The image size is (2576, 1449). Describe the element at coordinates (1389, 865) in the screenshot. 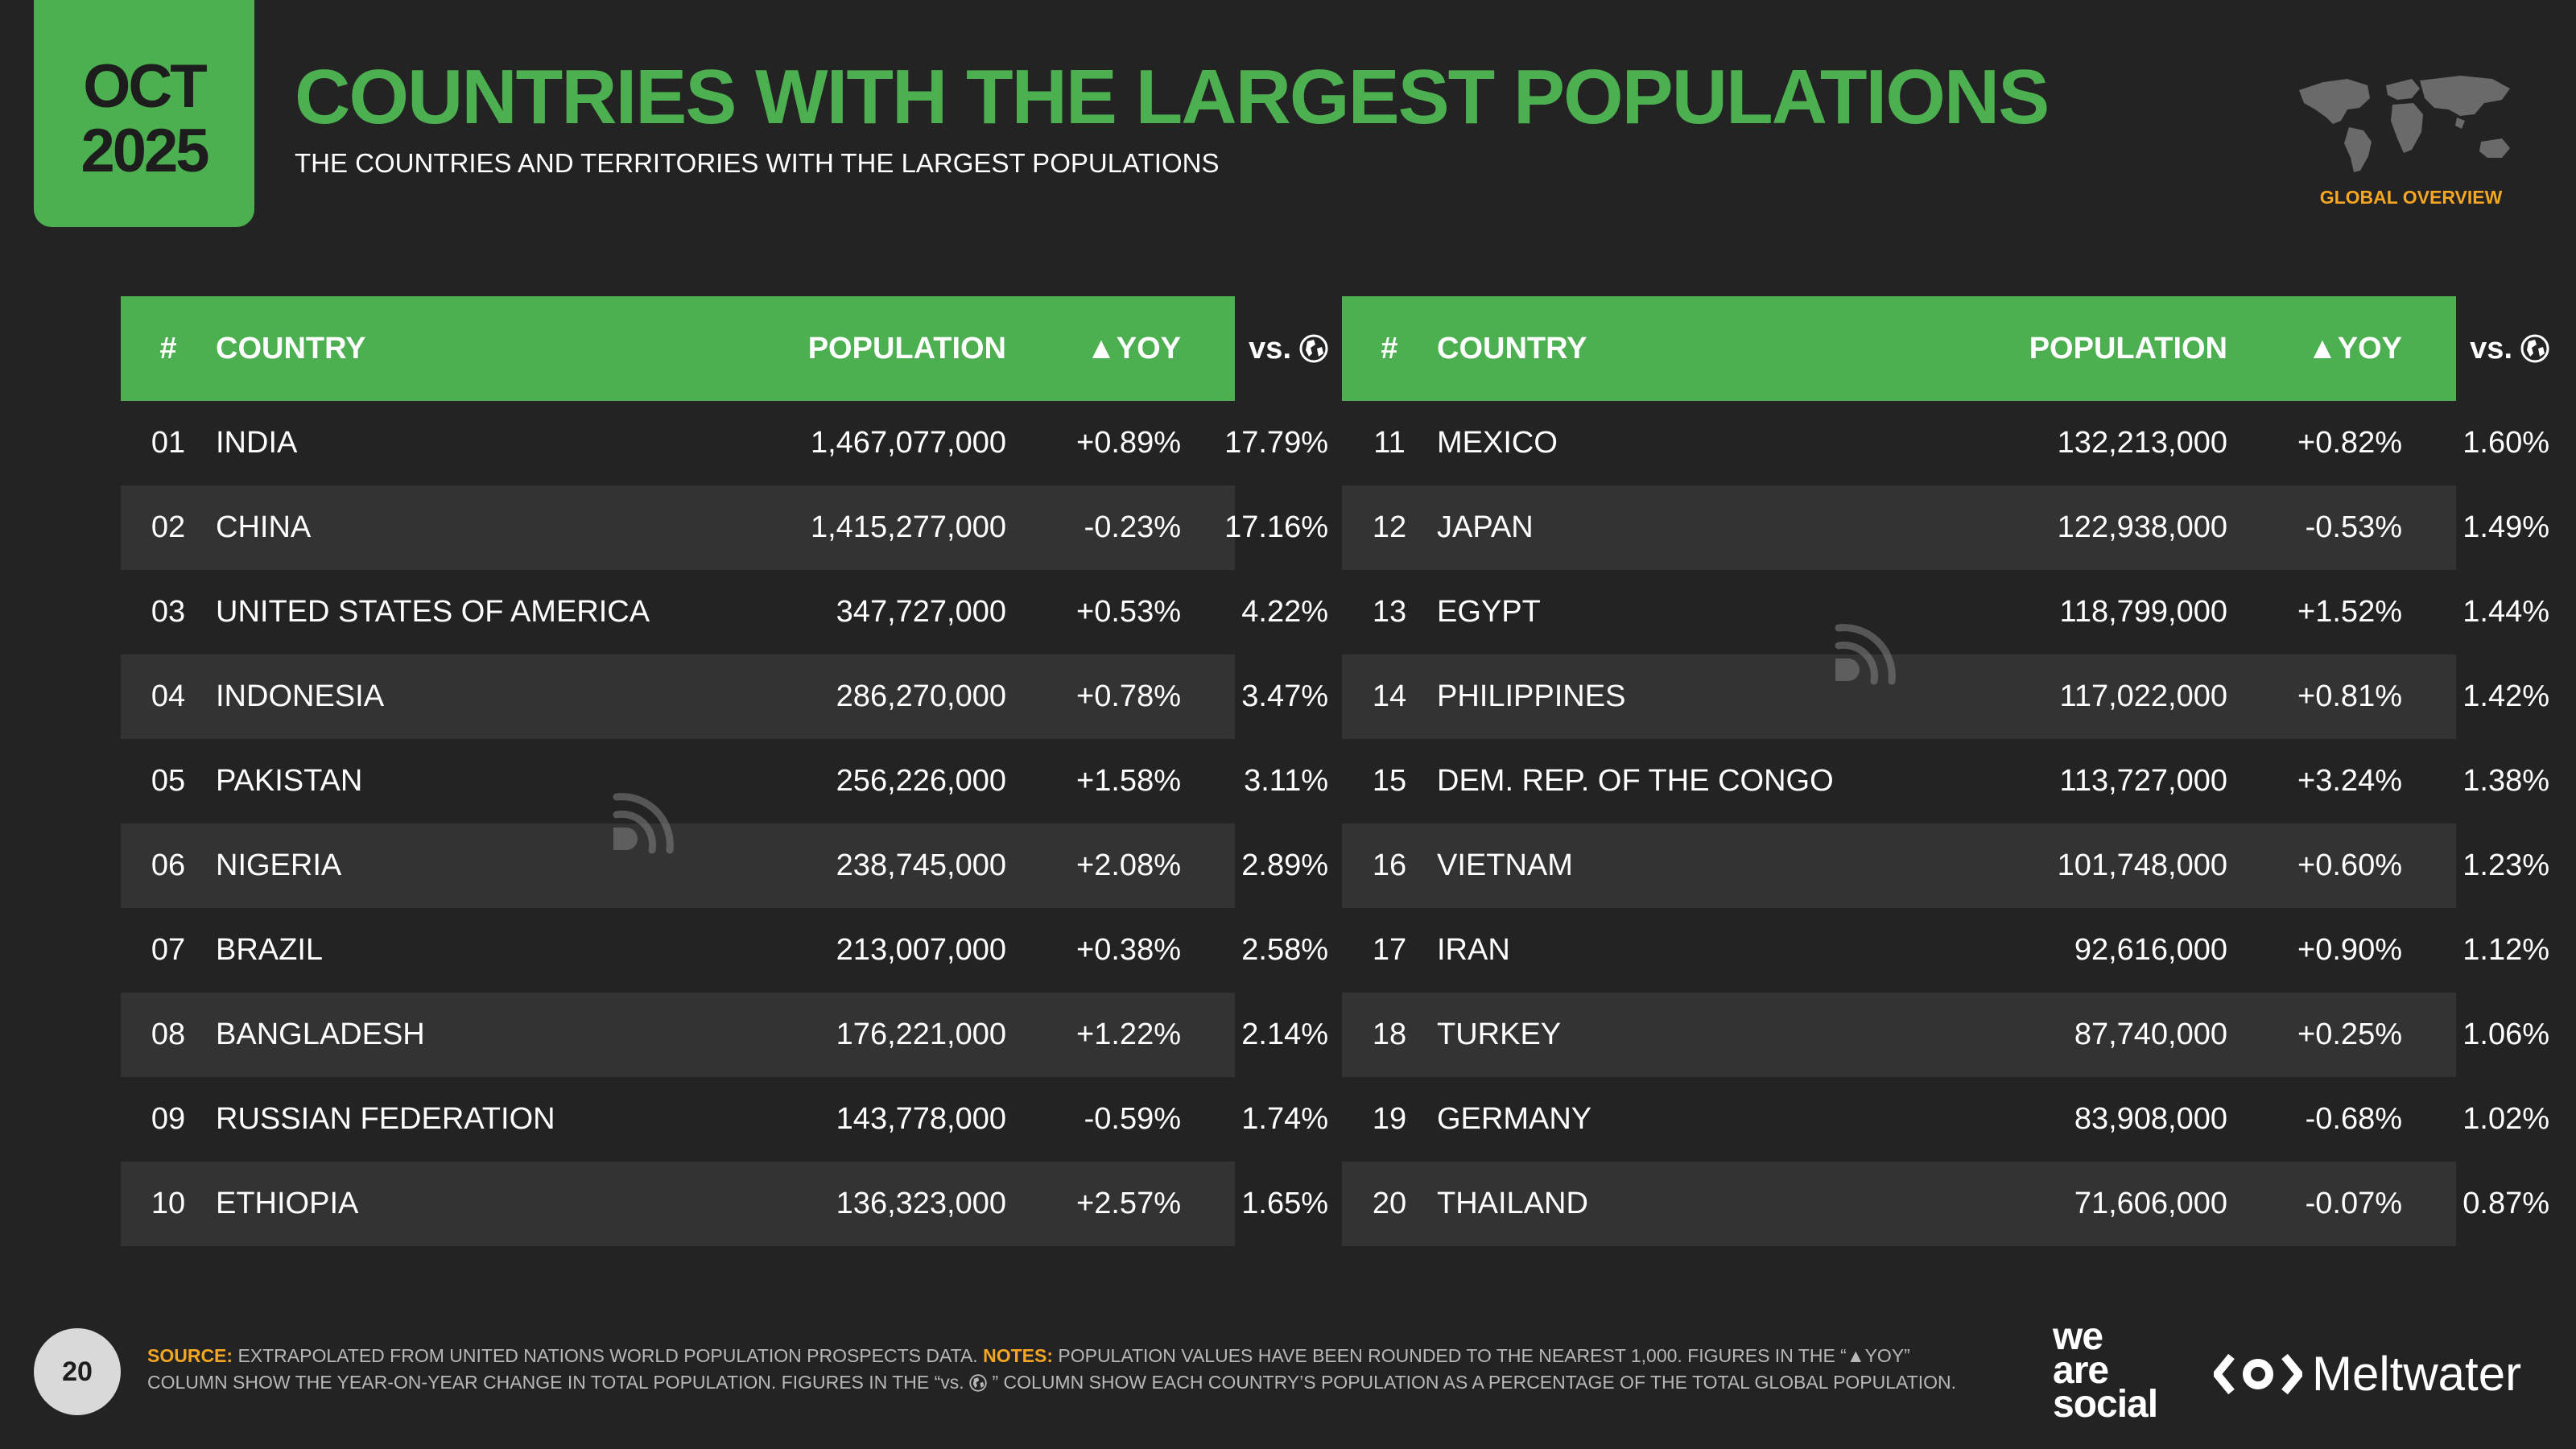

I see `cell-num: 16` at that location.